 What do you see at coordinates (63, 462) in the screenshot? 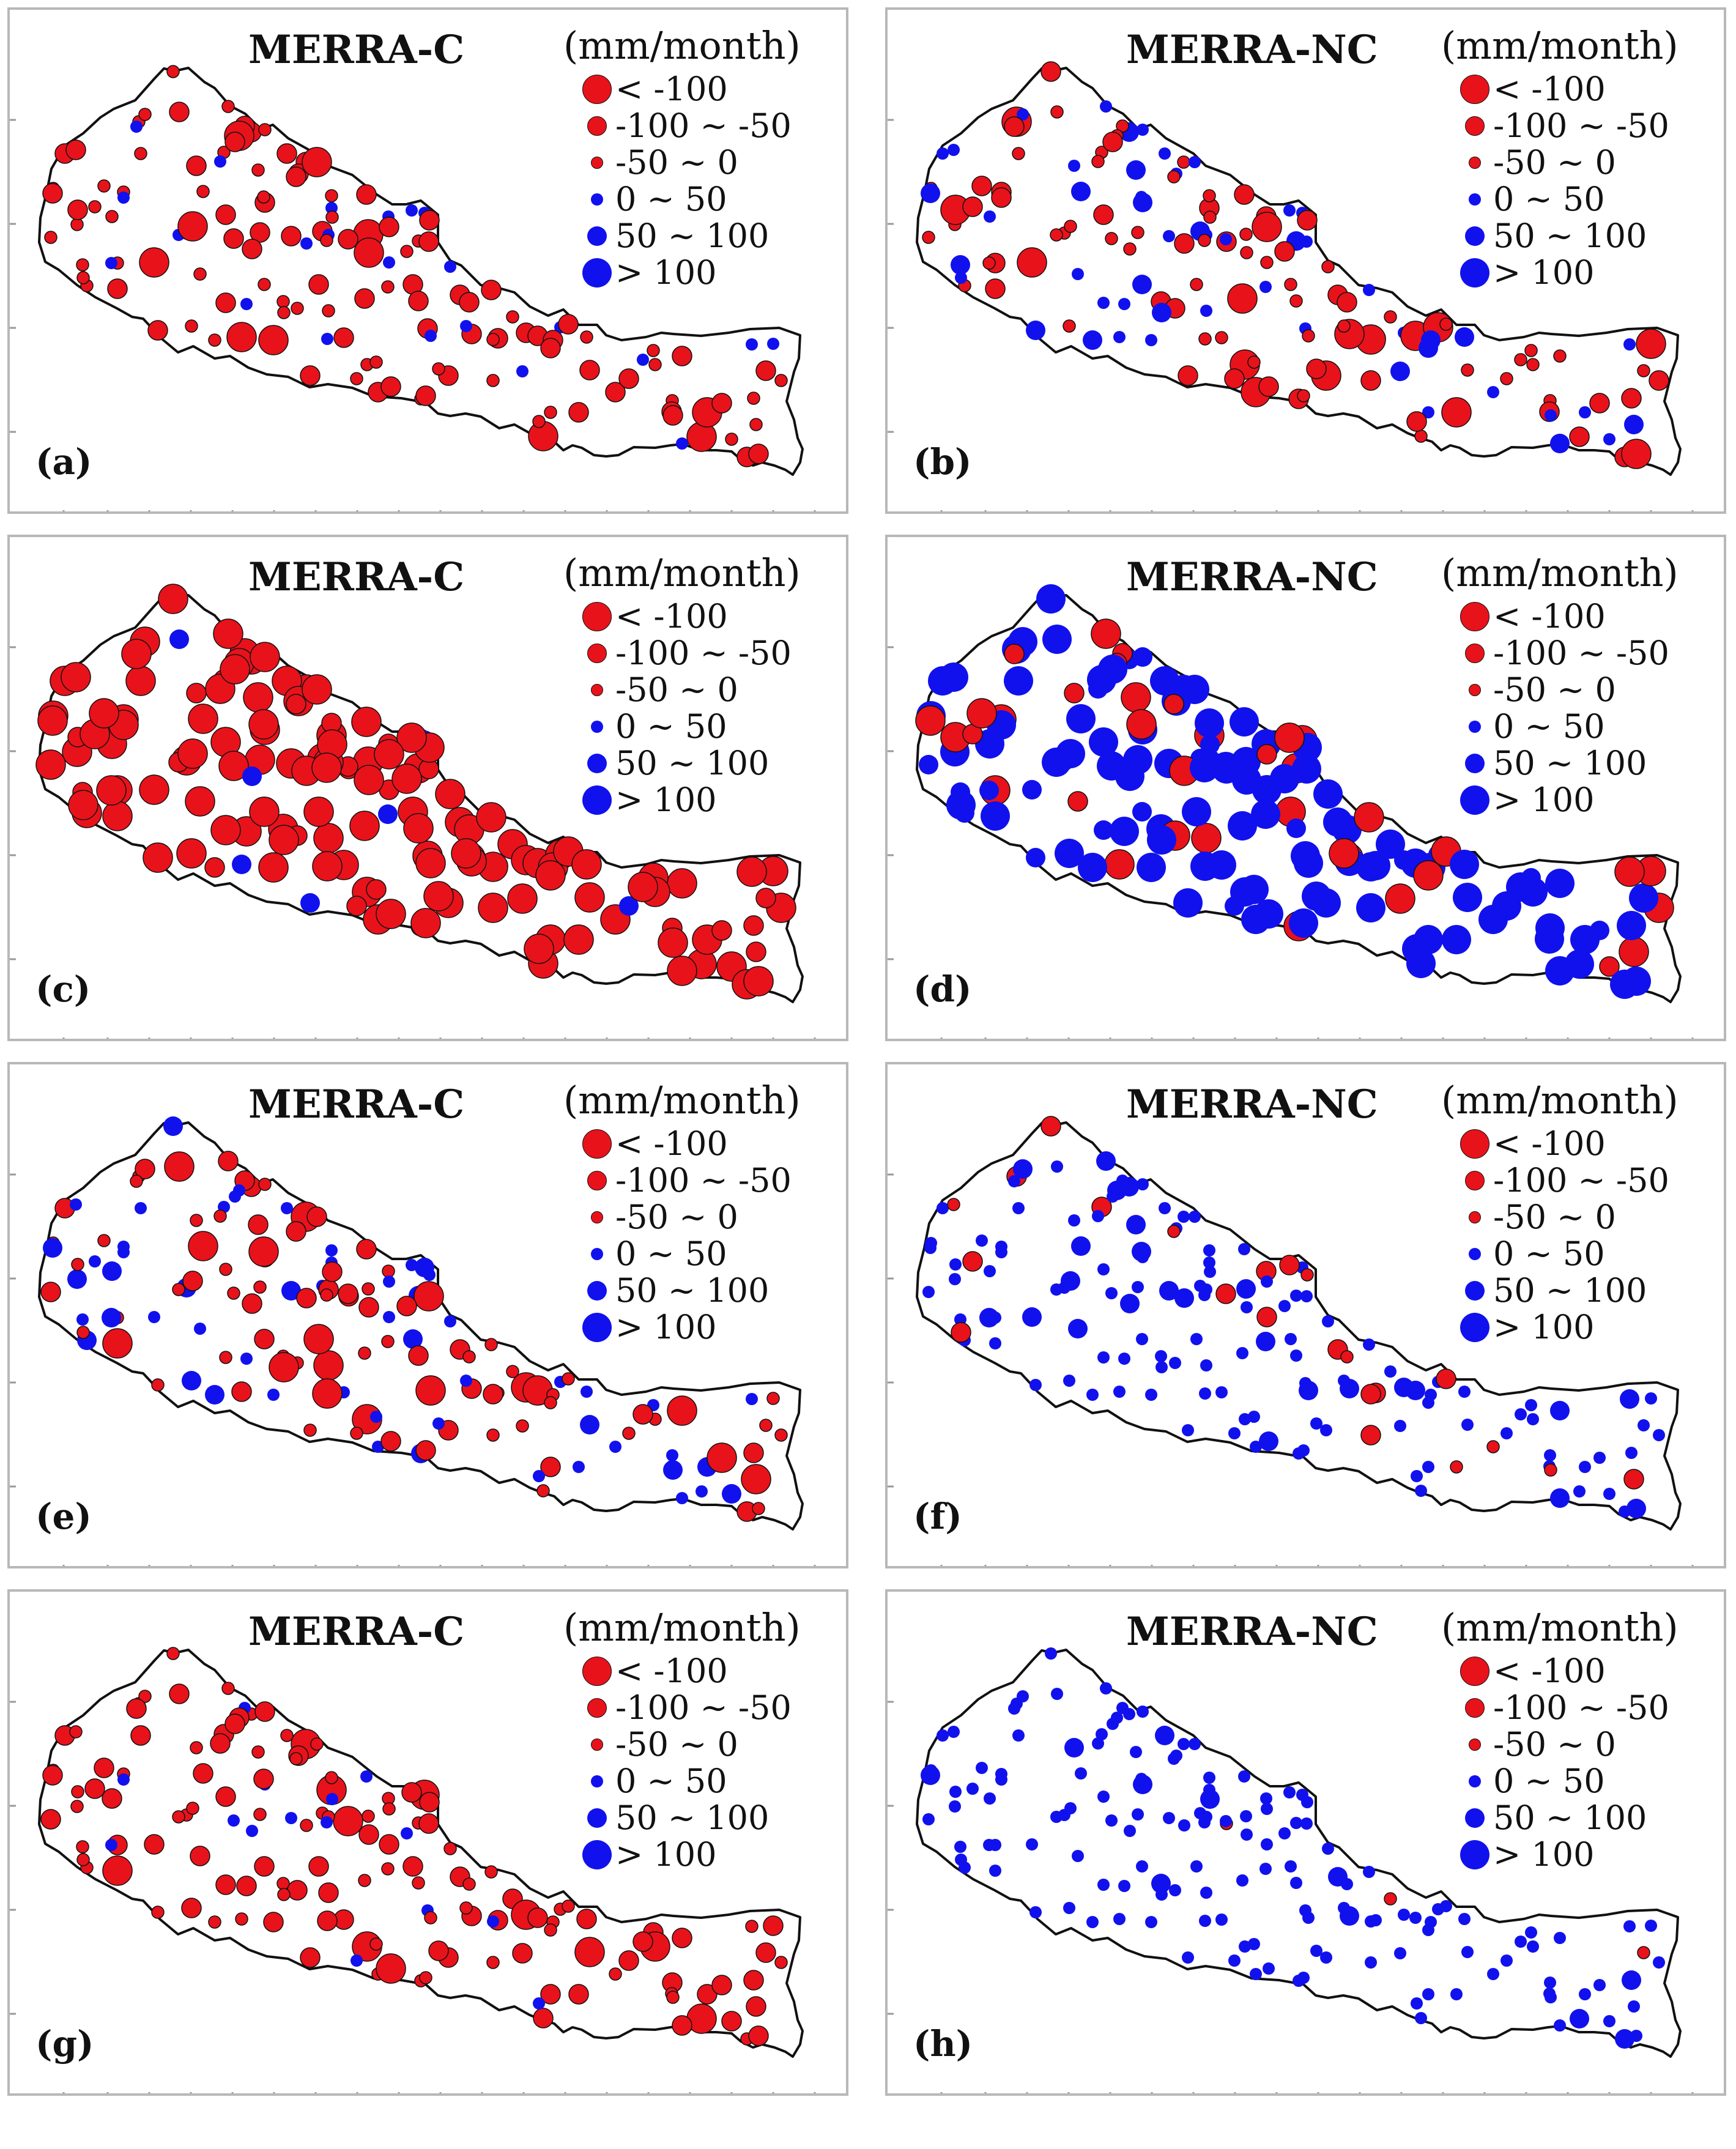
I see `panel-label: (a)` at bounding box center [63, 462].